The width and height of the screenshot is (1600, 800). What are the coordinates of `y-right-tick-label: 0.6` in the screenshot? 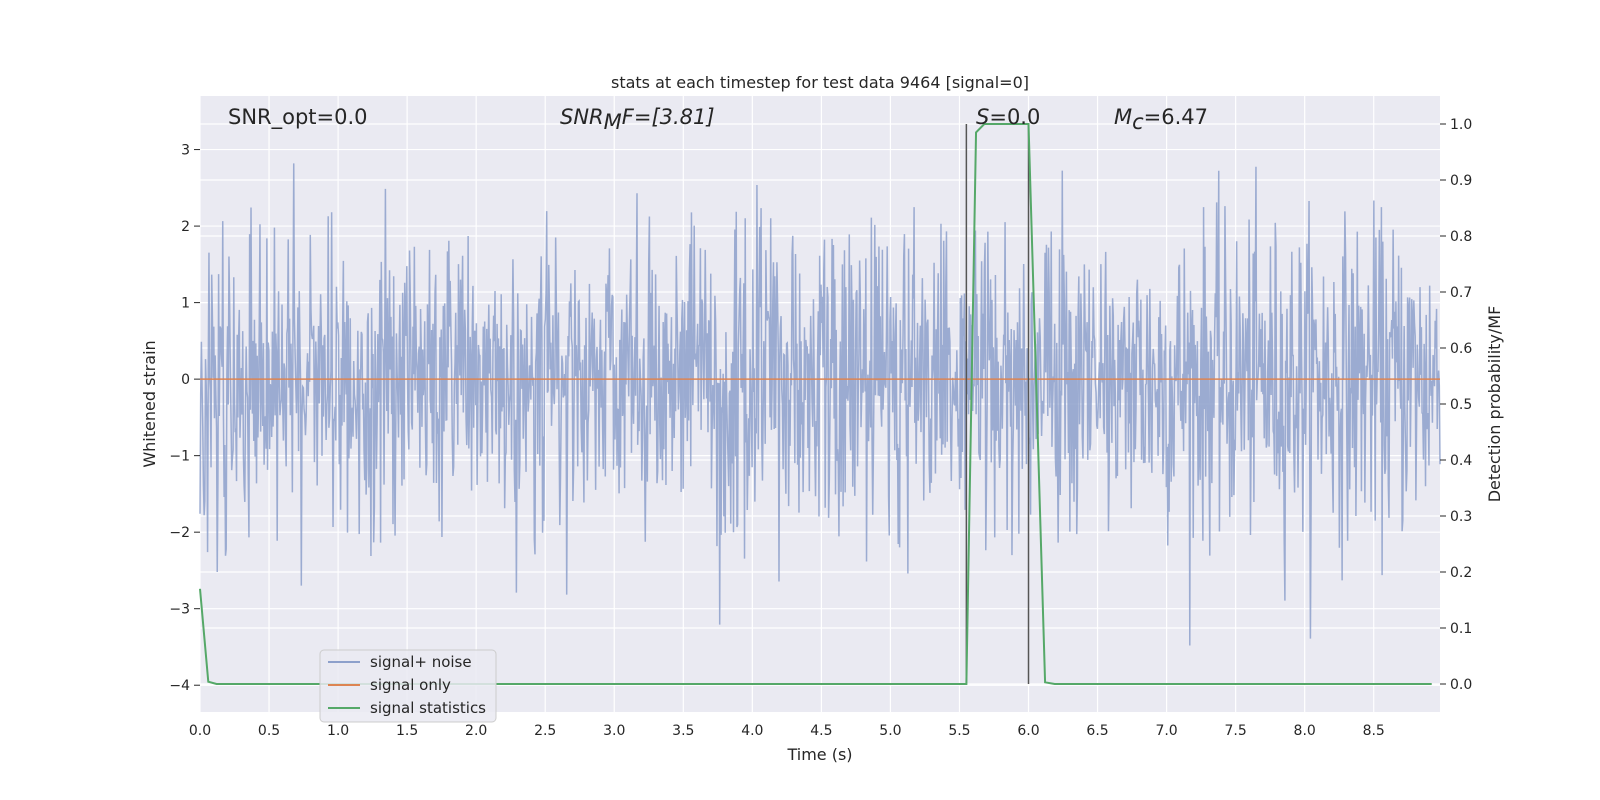 It's located at (1461, 349).